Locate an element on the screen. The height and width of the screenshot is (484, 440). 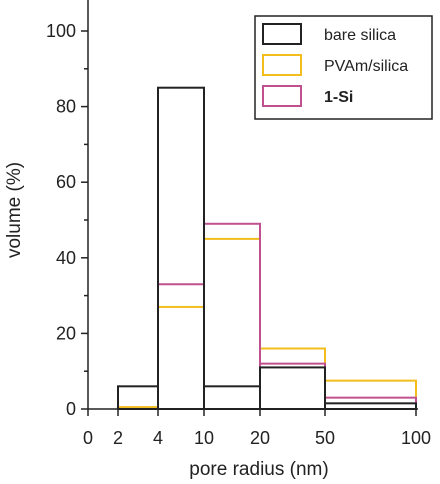
x-tick-label: 2 is located at coordinates (118, 438).